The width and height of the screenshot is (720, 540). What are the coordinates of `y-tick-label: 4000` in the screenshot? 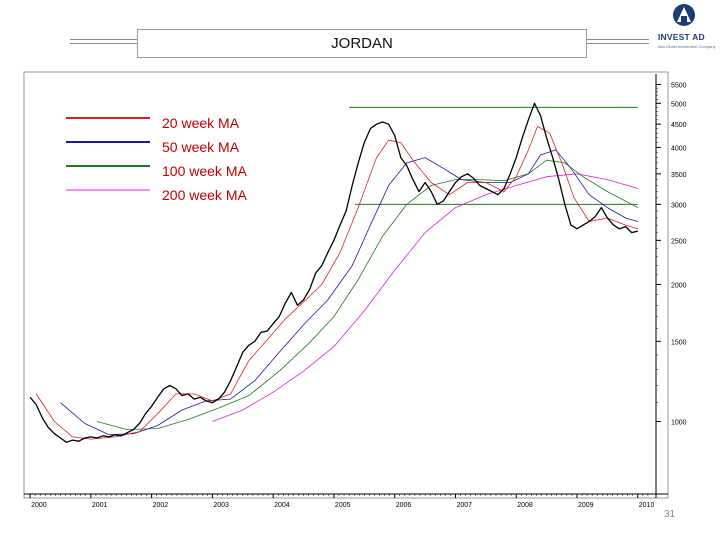 It's located at (679, 148).